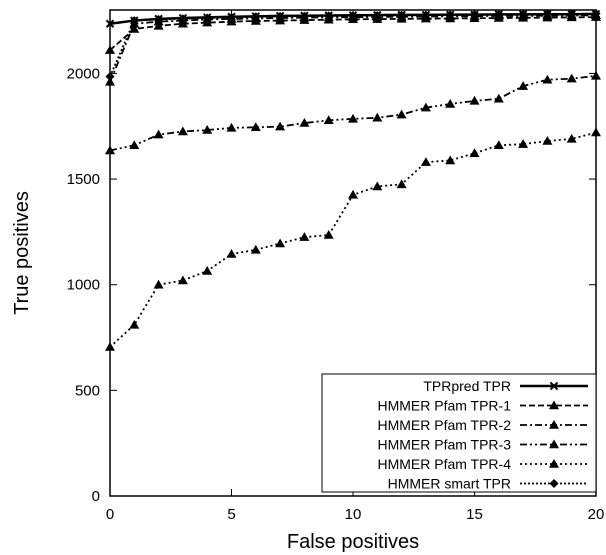 The image size is (606, 555). What do you see at coordinates (596, 514) in the screenshot?
I see `x-tick-label: 20` at bounding box center [596, 514].